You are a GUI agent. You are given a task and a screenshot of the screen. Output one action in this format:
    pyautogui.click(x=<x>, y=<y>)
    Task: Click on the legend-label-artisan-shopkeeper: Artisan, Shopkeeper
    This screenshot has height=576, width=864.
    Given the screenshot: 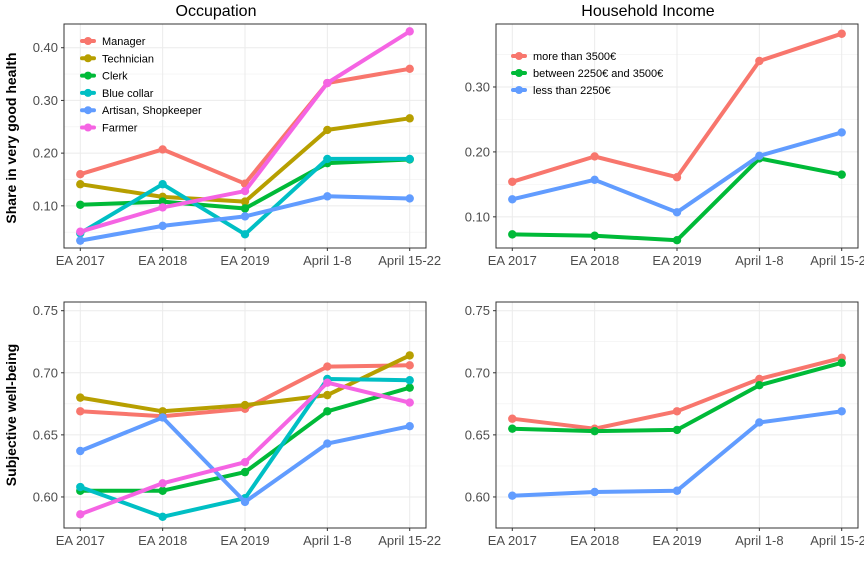 What is the action you would take?
    pyautogui.click(x=152, y=111)
    